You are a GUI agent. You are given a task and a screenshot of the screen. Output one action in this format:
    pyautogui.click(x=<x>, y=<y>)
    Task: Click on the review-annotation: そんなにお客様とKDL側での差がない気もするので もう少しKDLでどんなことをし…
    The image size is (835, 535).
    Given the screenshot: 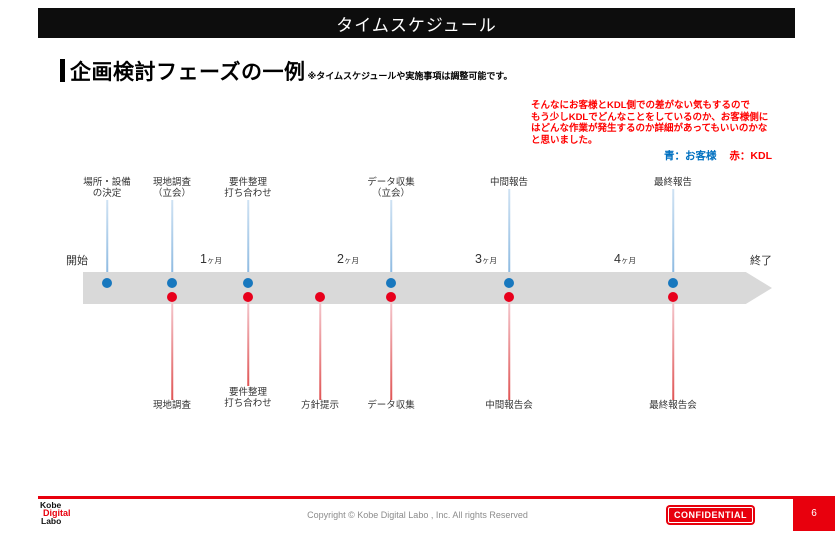 What is the action you would take?
    pyautogui.click(x=671, y=123)
    